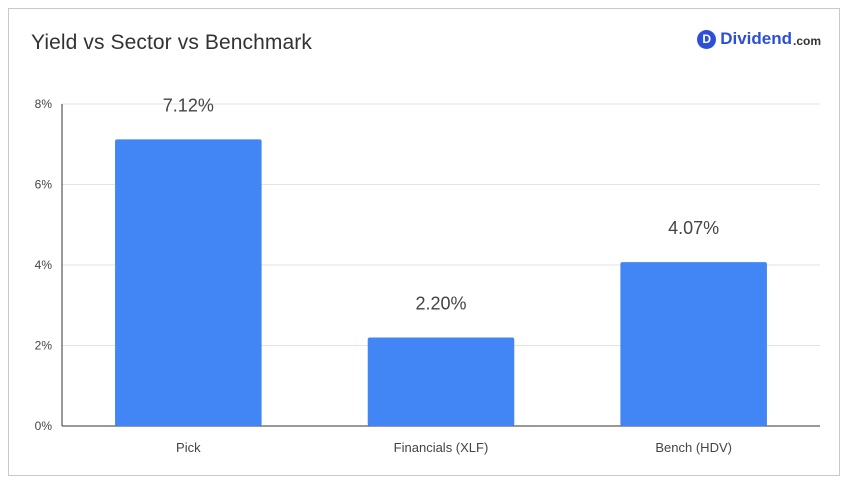 Image resolution: width=851 pixels, height=483 pixels. I want to click on chart-title: Yield vs Sector vs Benchmark, so click(171, 42).